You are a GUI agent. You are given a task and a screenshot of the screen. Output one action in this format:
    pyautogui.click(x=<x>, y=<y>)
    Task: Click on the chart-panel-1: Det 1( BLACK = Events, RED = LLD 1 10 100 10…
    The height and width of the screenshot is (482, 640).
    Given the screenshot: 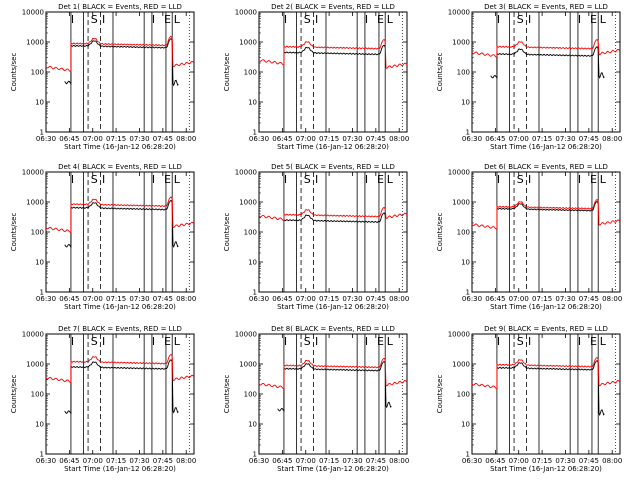 What is the action you would take?
    pyautogui.click(x=103, y=77)
    